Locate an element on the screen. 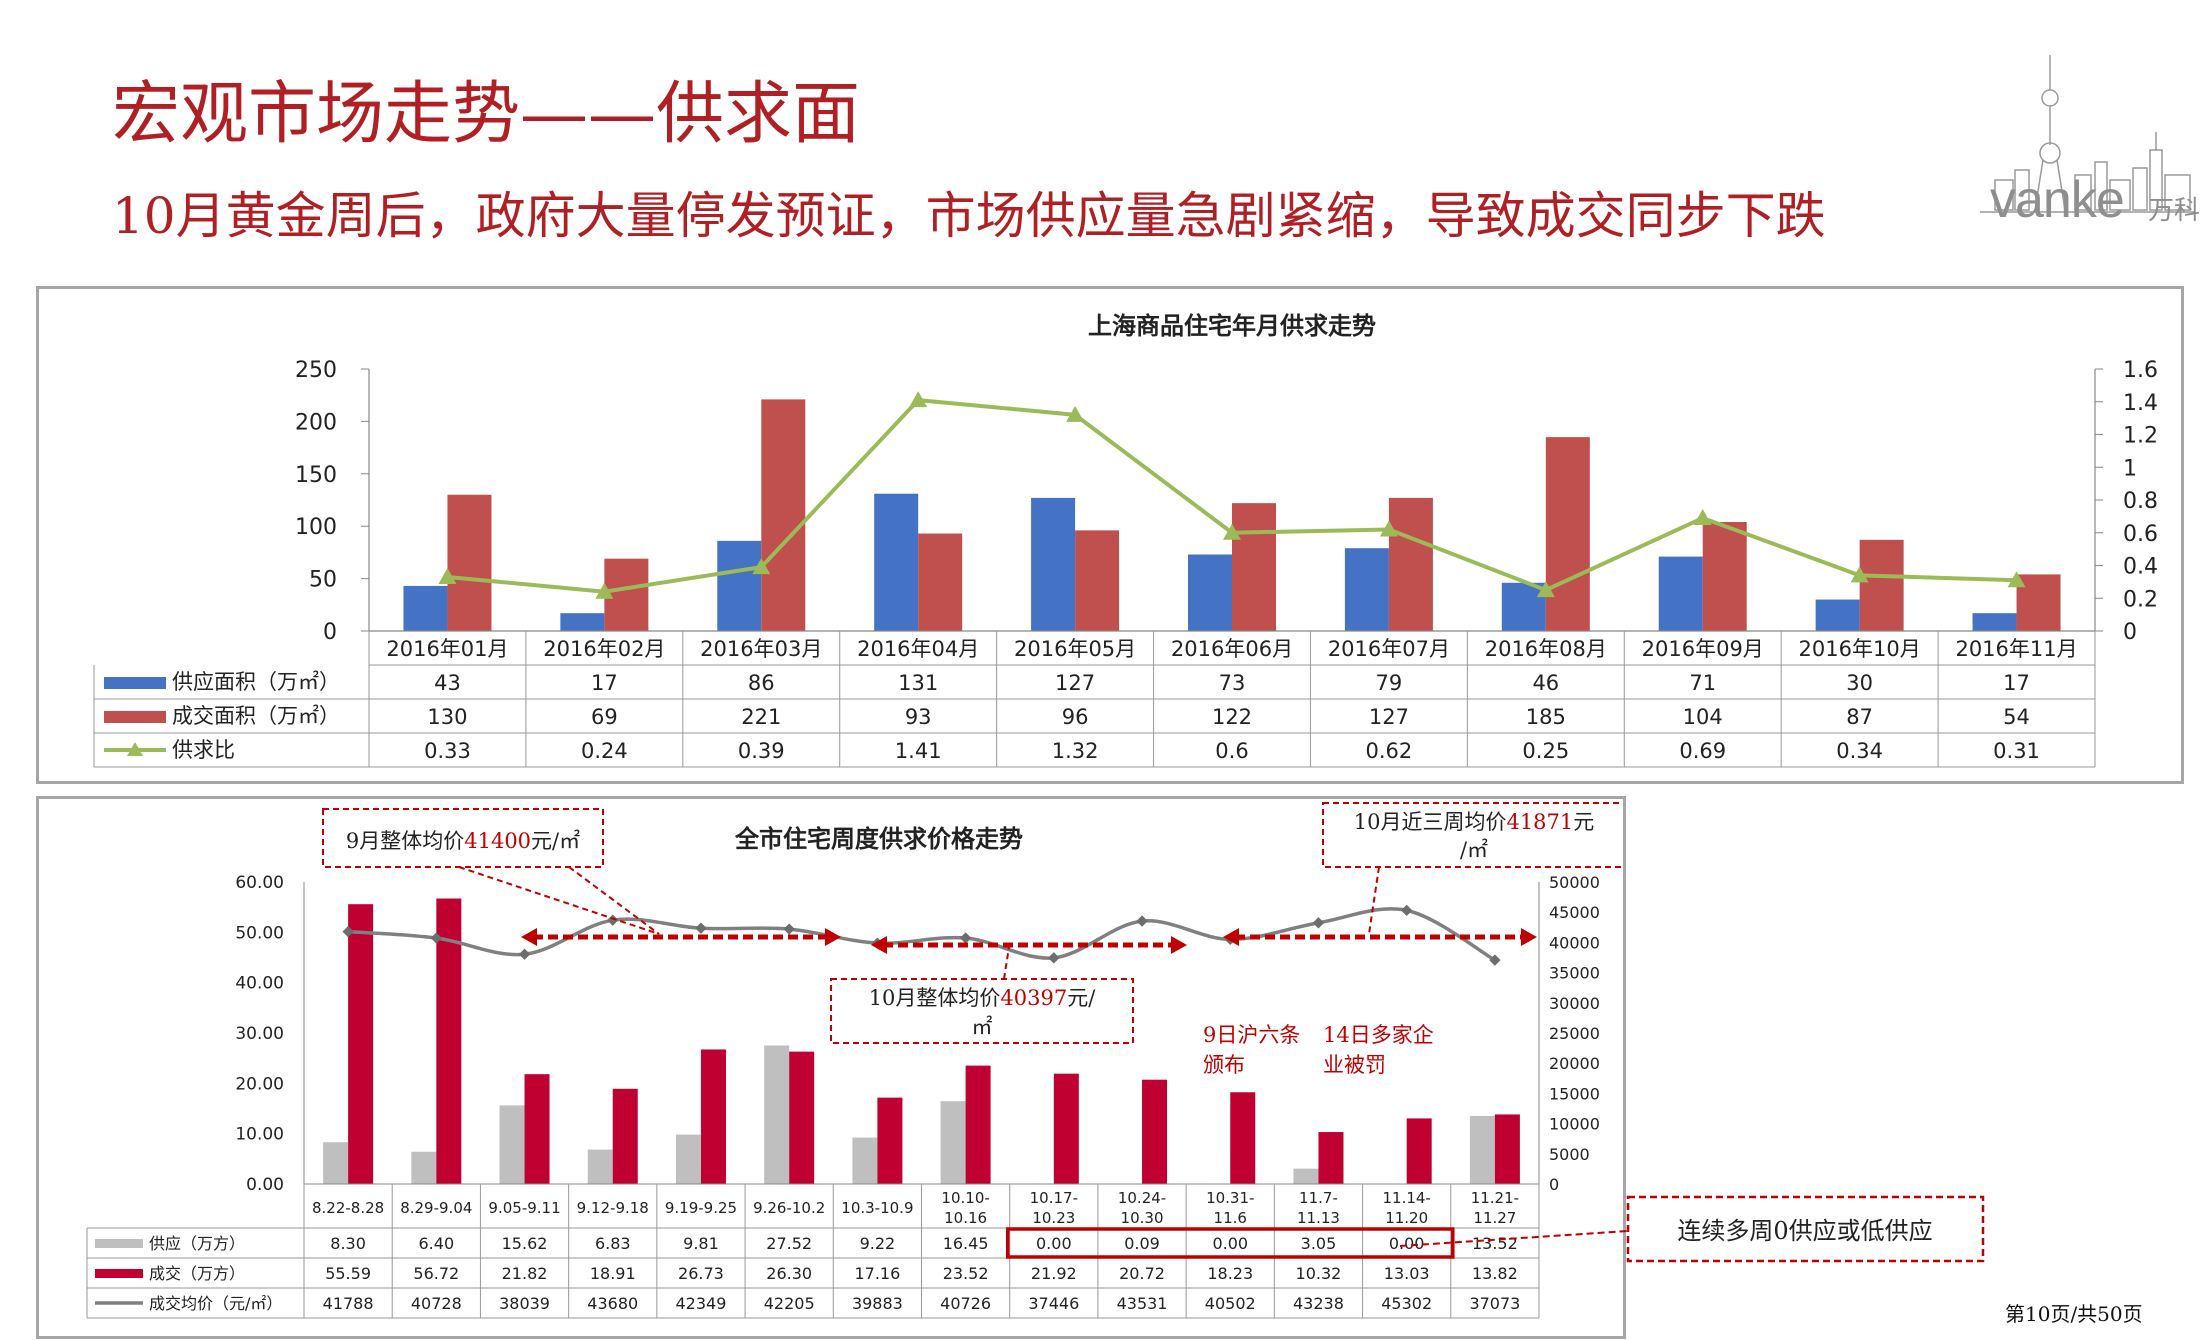  x-category-label: 10.16 is located at coordinates (965, 1218).